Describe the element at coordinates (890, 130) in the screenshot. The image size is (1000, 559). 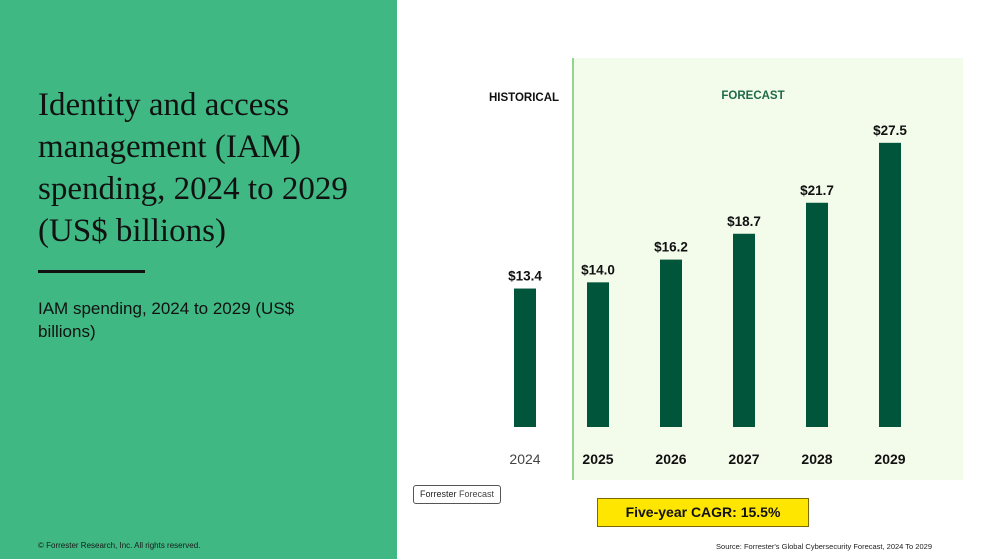
I see `data-label-2029: $27.5` at that location.